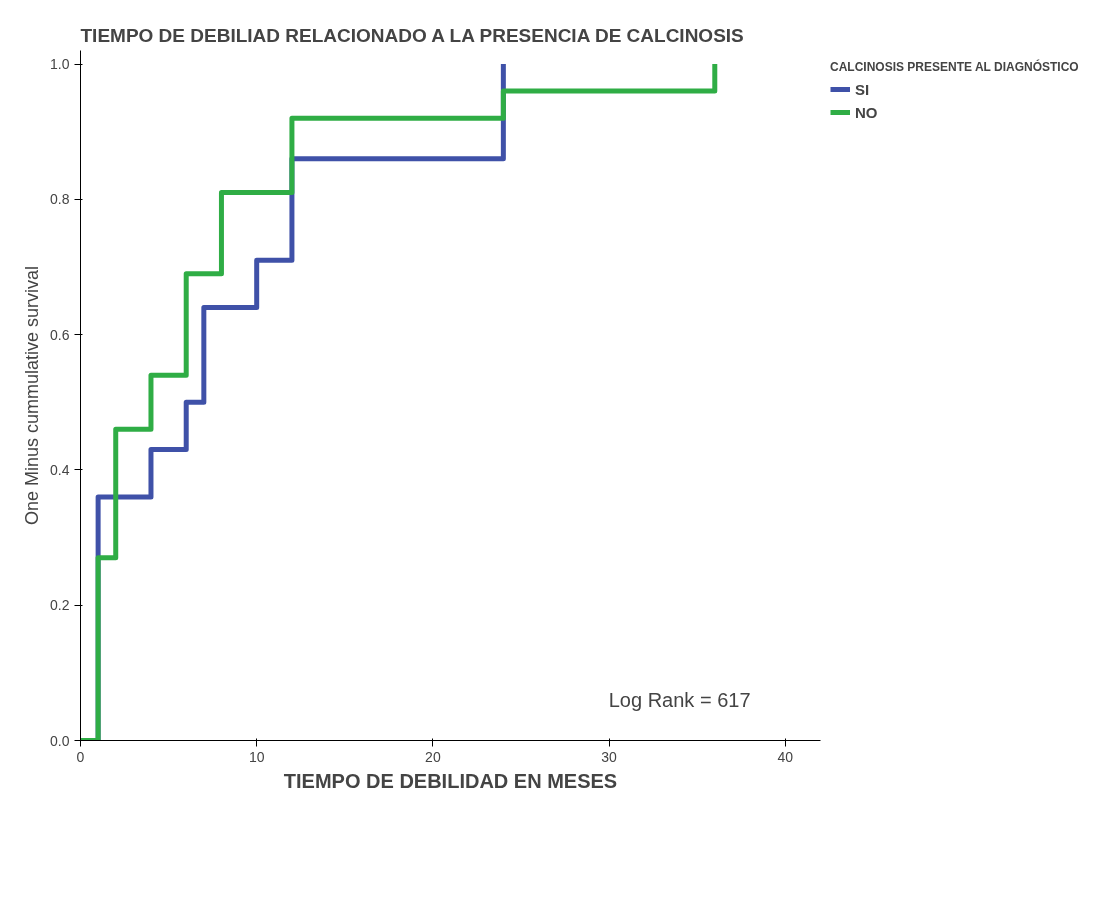 The width and height of the screenshot is (1099, 923). What do you see at coordinates (60, 605) in the screenshot?
I see `y-tick-label: 0.2` at bounding box center [60, 605].